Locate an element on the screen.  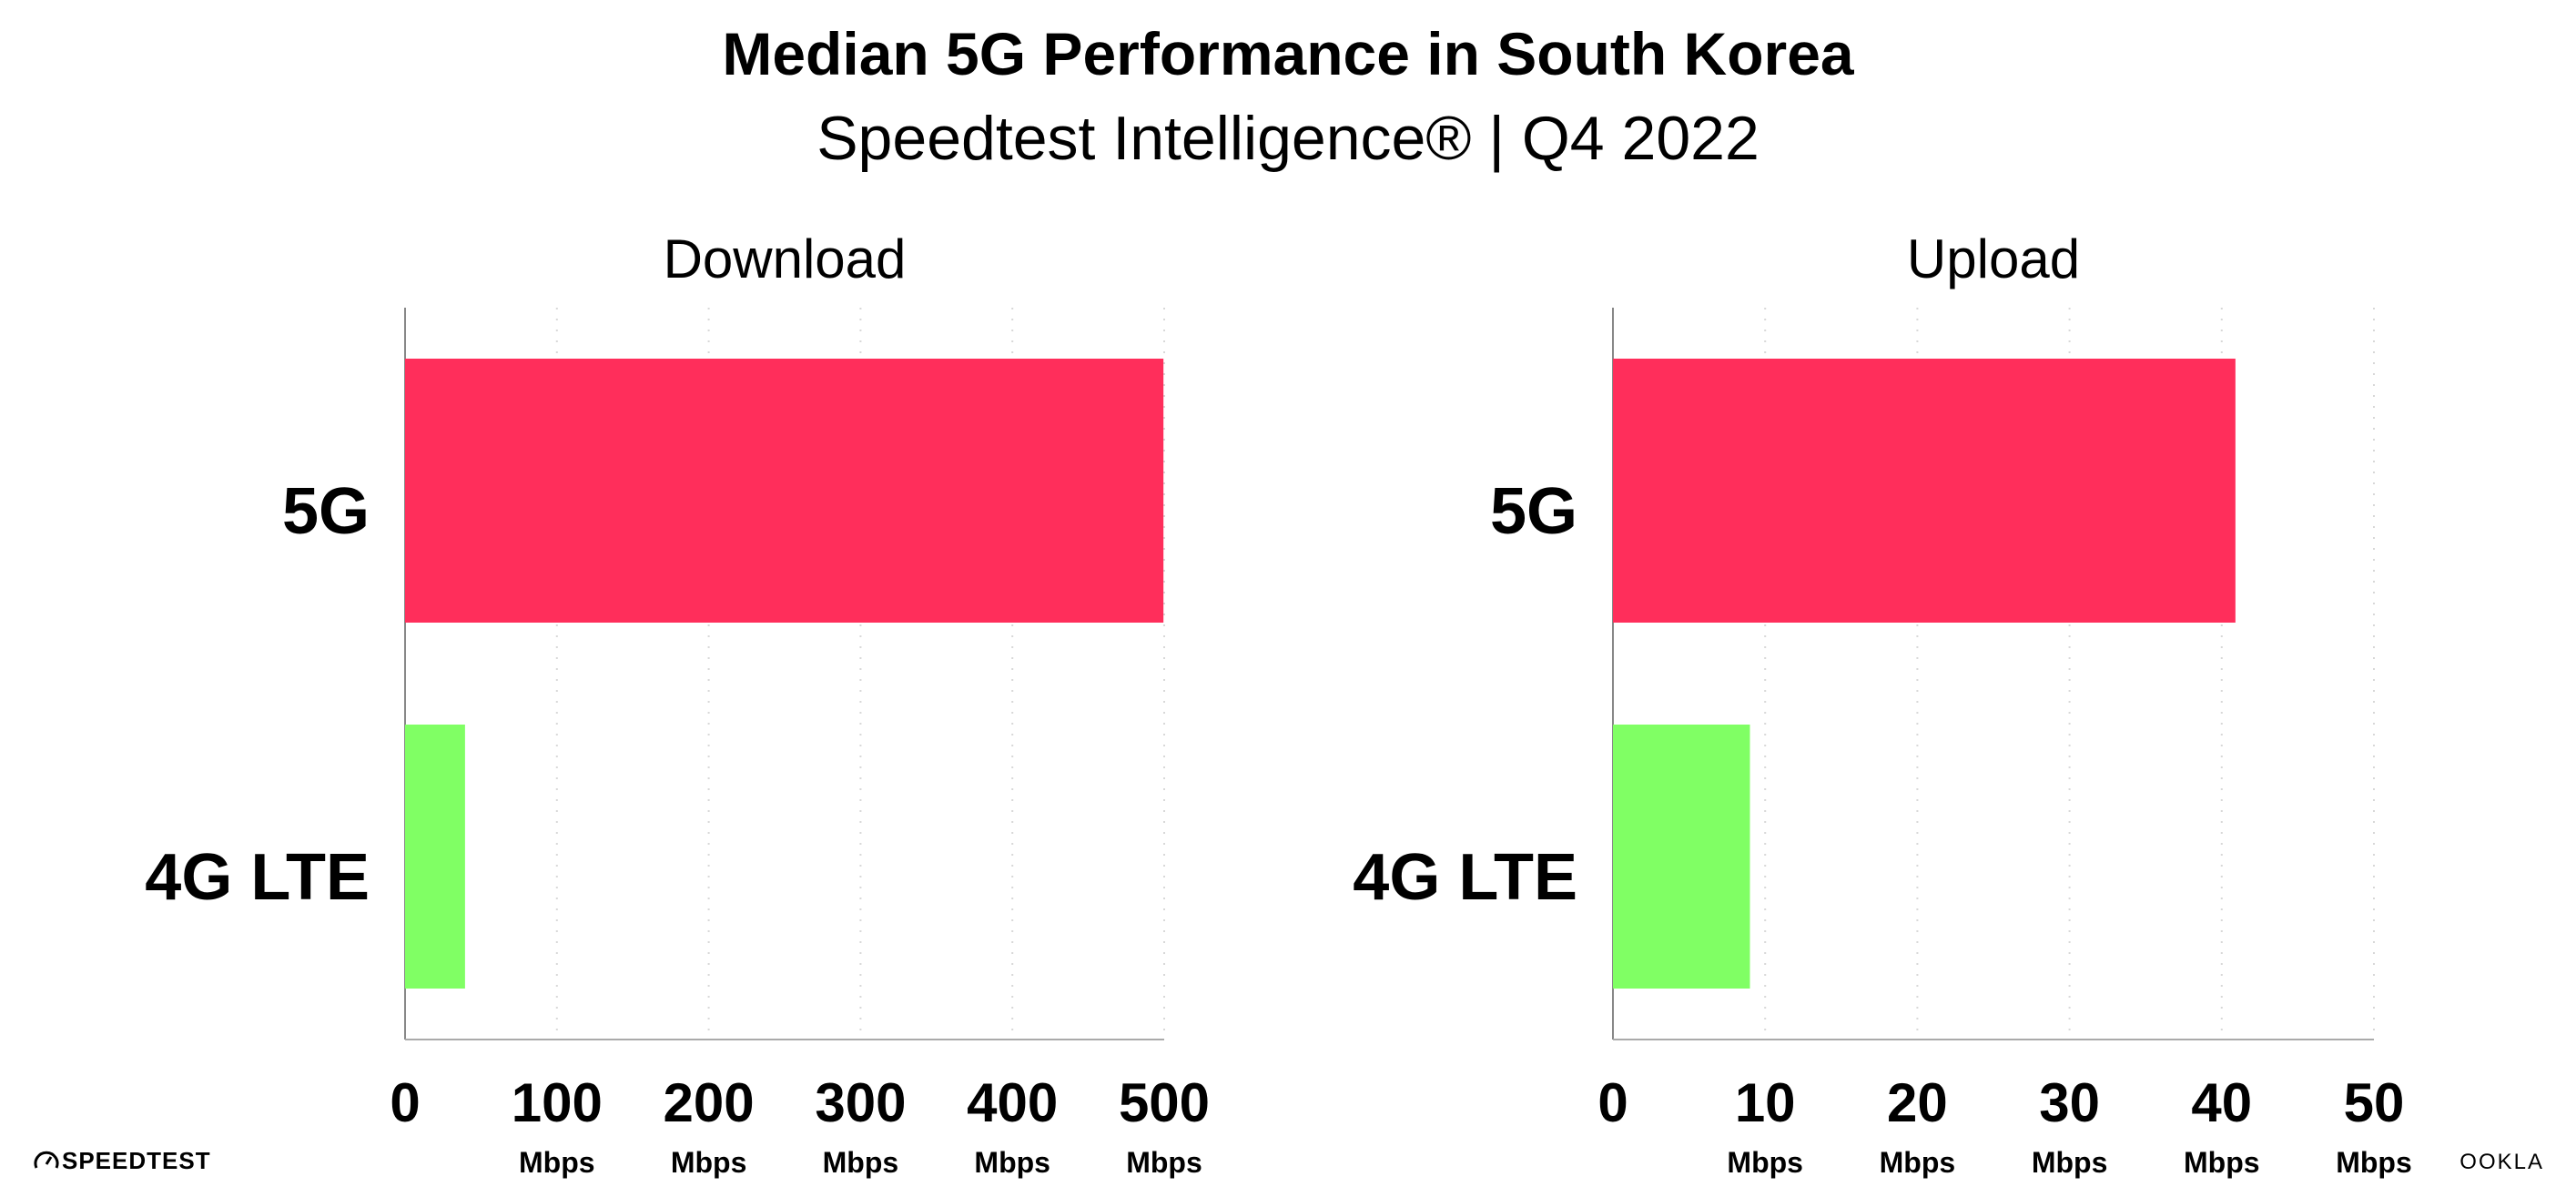
x-tick-label: 500 is located at coordinates (1164, 1102).